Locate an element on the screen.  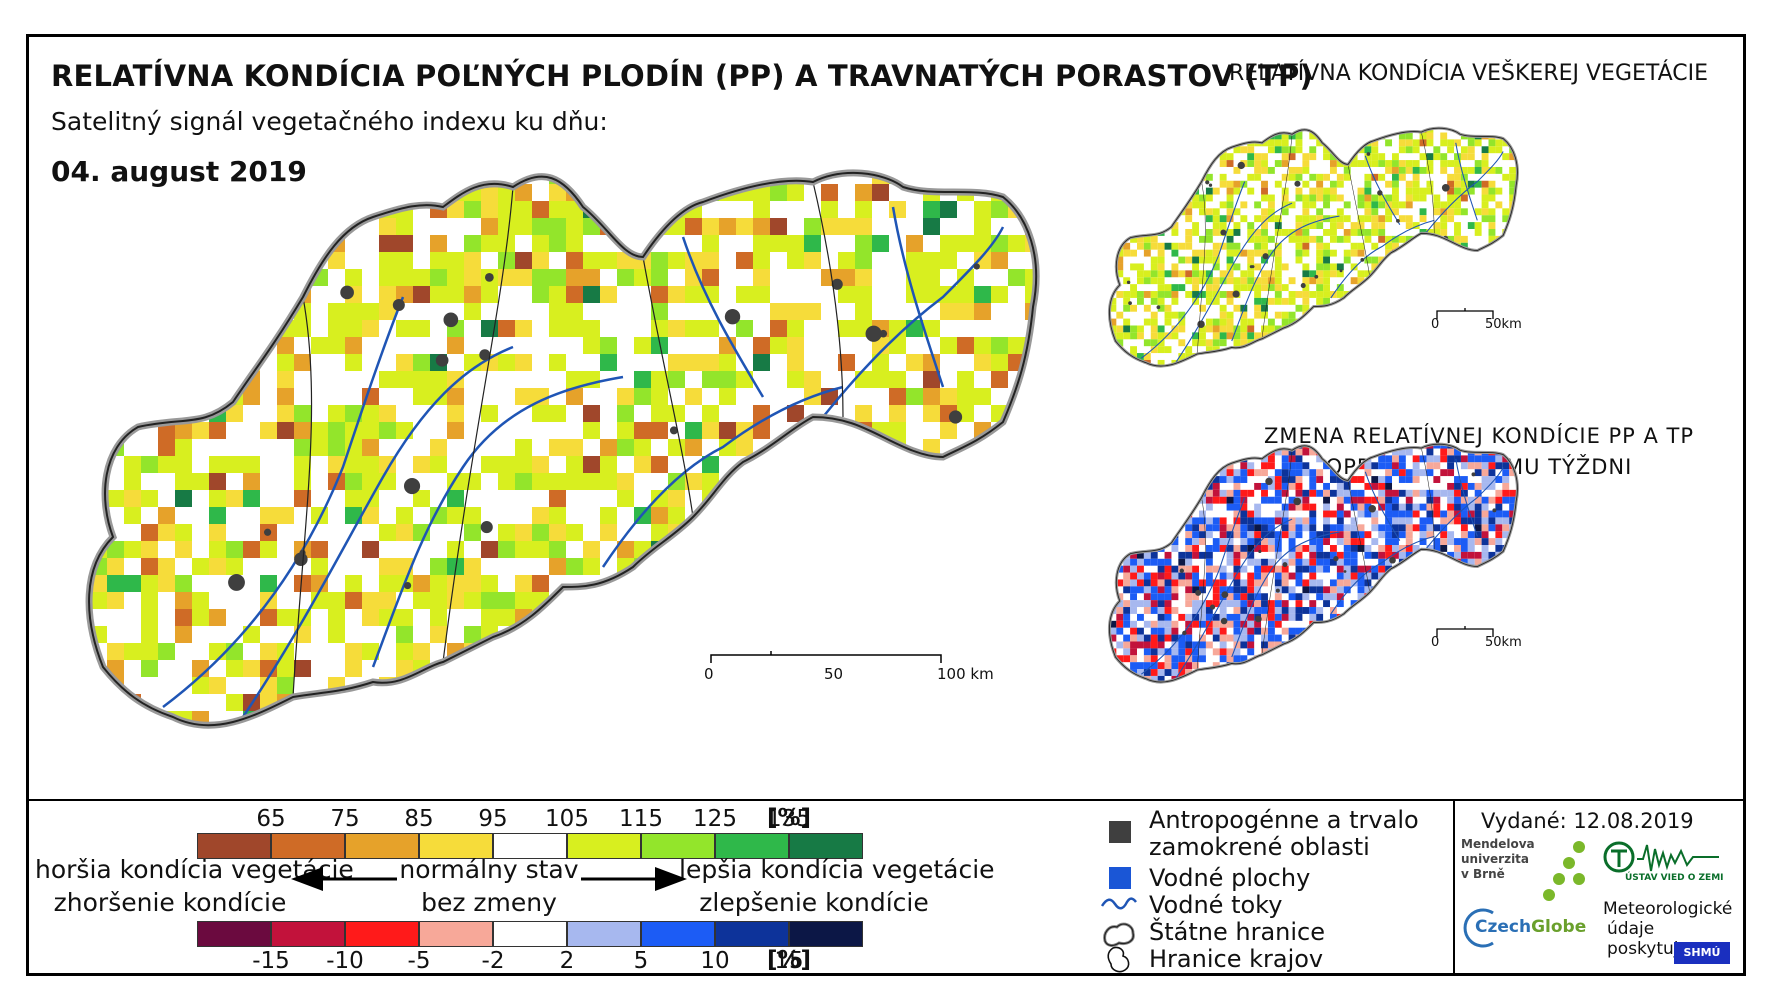
mendel-line3: v Brně is located at coordinates (1483, 874).